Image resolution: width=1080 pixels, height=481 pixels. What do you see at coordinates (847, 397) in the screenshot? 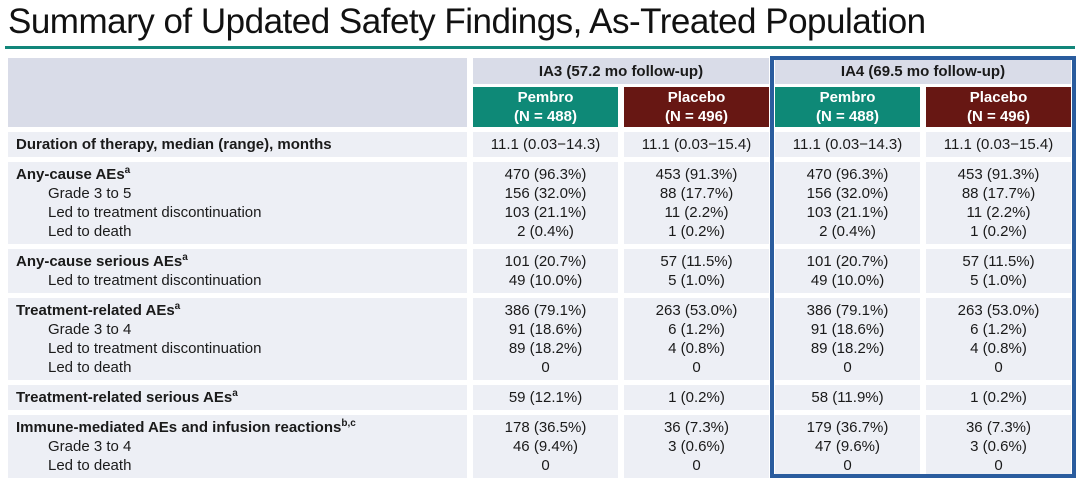
I see `data-cell: 58 (11.9%)` at bounding box center [847, 397].